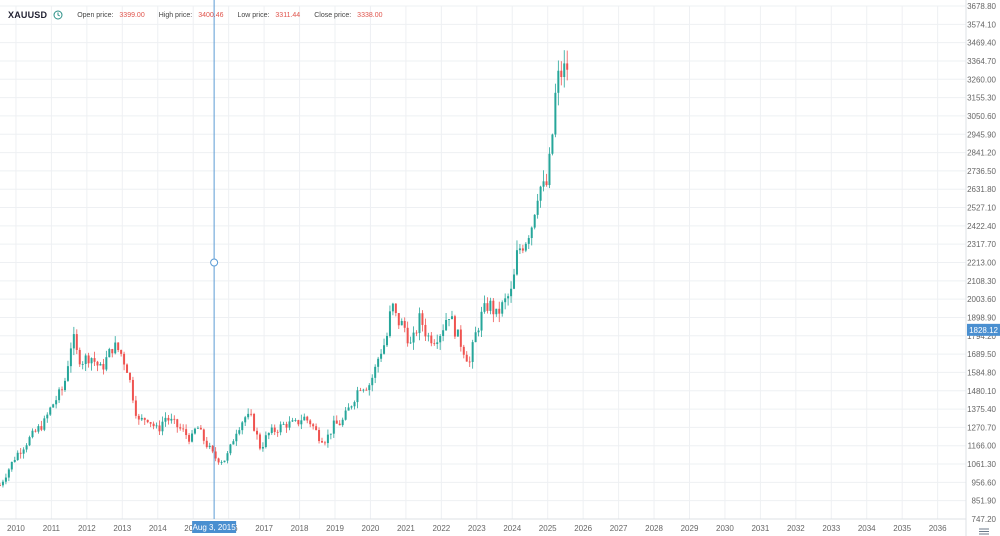 The image size is (1000, 536). Describe the element at coordinates (981, 43) in the screenshot. I see `y-tick-label: 3469.40` at that location.